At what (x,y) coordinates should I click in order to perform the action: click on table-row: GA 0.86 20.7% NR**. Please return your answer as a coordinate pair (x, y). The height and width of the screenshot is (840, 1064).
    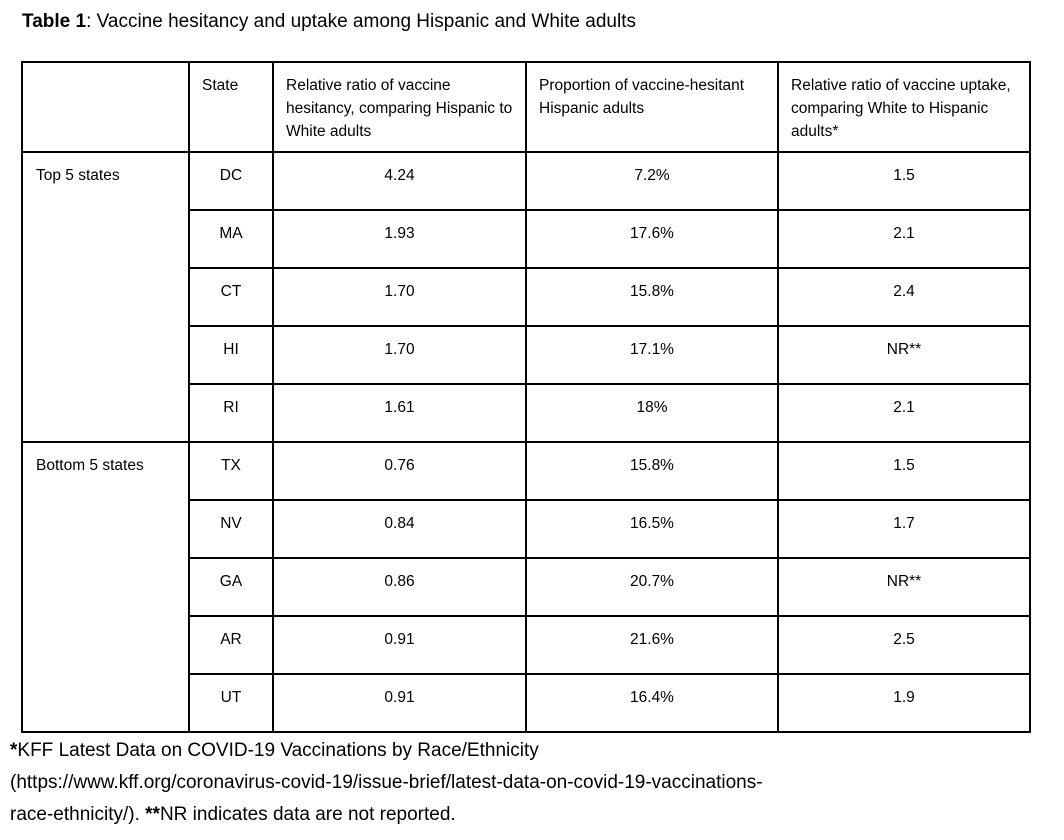
    Looking at the image, I should click on (526, 587).